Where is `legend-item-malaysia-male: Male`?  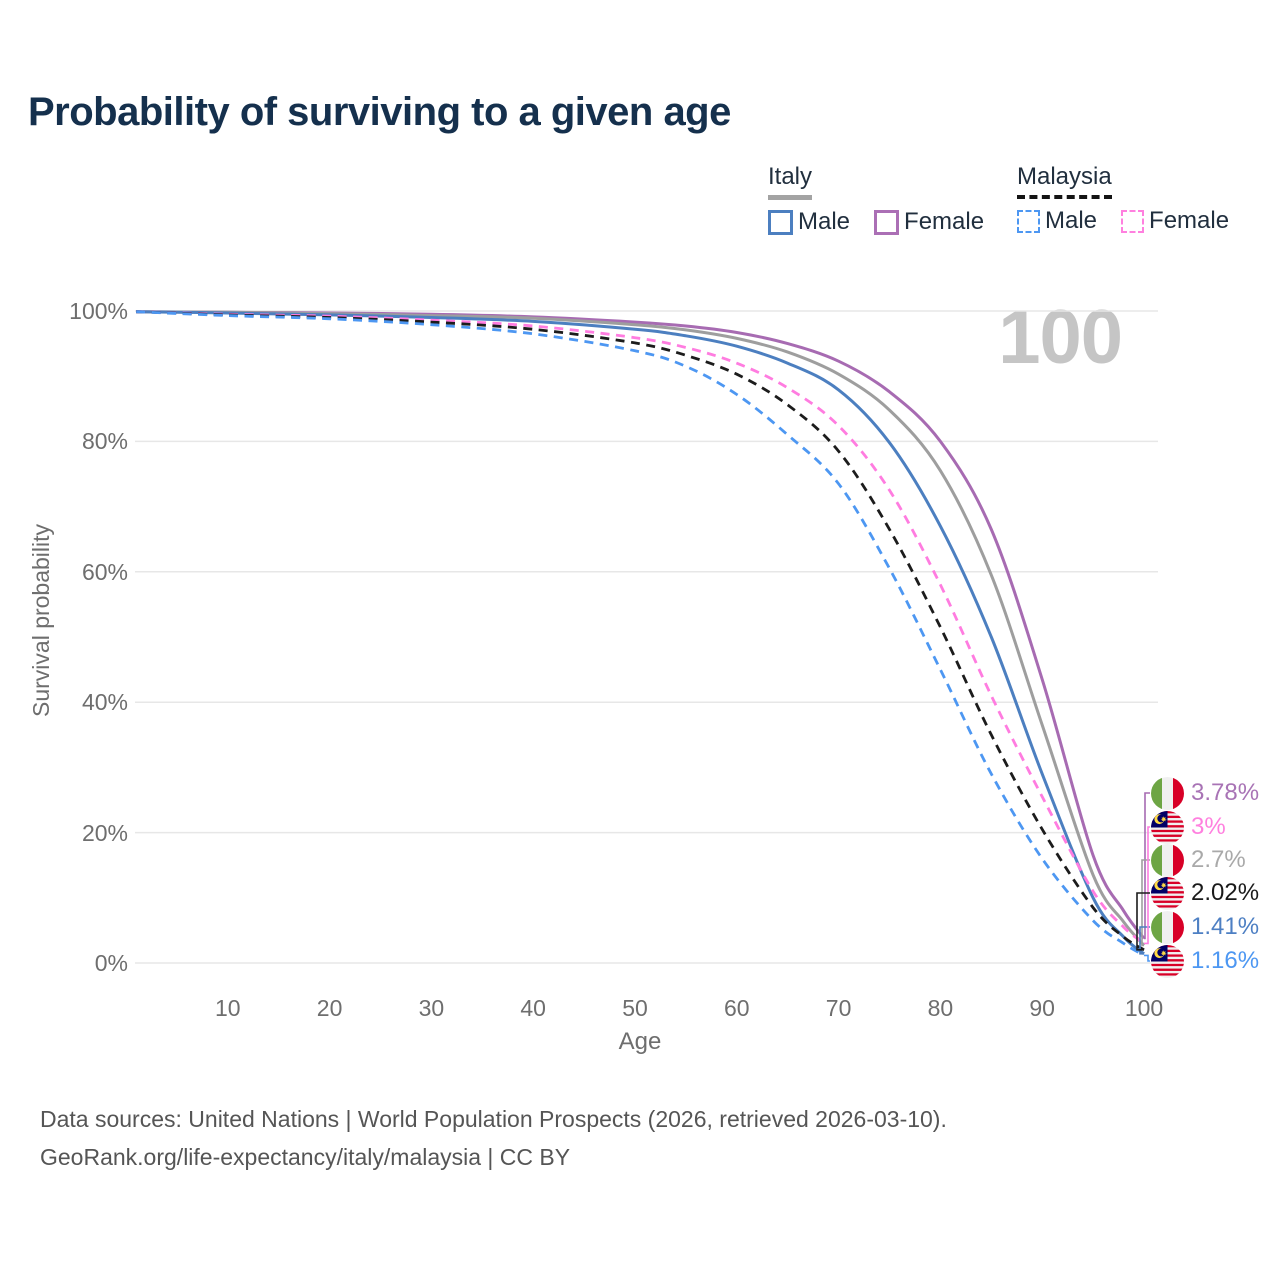 legend-item-malaysia-male: Male is located at coordinates (1057, 221).